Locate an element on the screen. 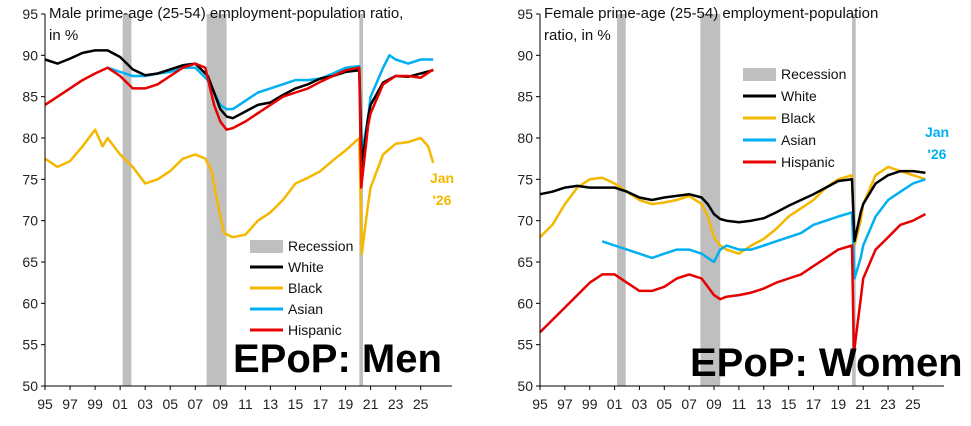  men-line-hispanic is located at coordinates (239, 125).